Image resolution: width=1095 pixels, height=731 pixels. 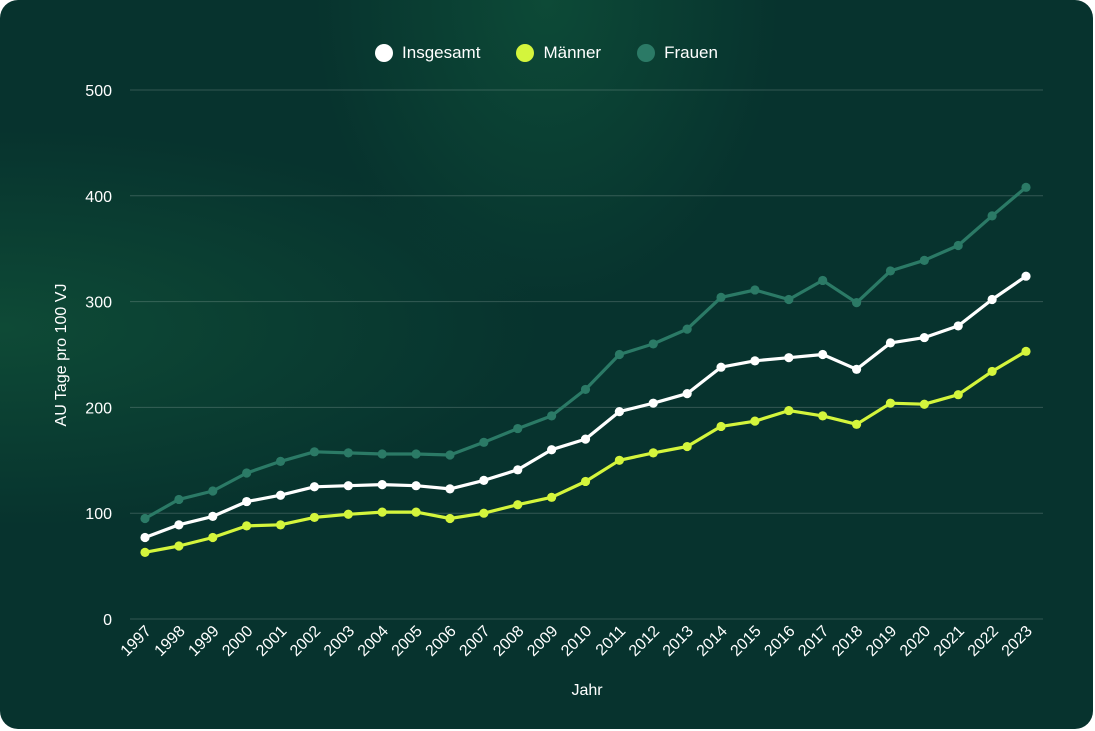 I want to click on x-tick-2023: 2023, so click(x=1017, y=641).